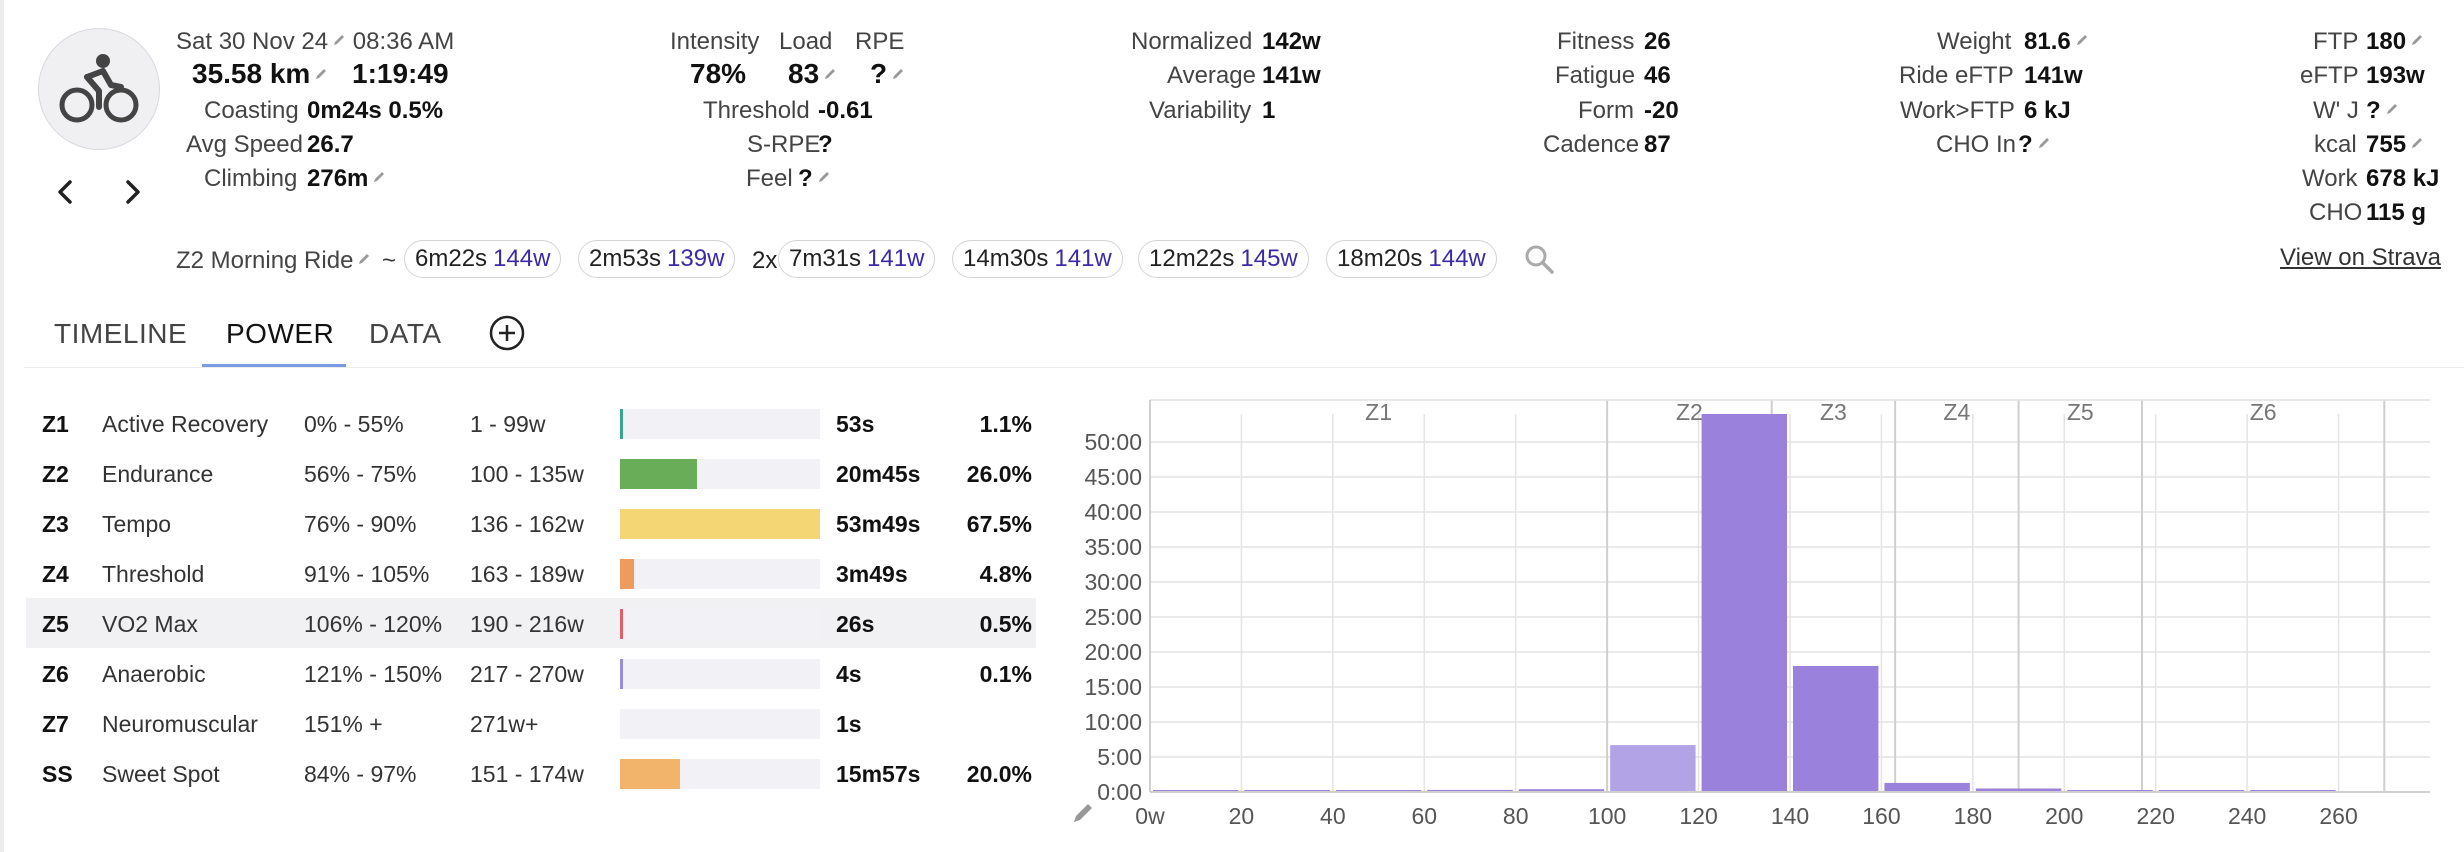 Image resolution: width=2464 pixels, height=852 pixels. What do you see at coordinates (180, 724) in the screenshot?
I see `zone-name: Neuromuscular` at bounding box center [180, 724].